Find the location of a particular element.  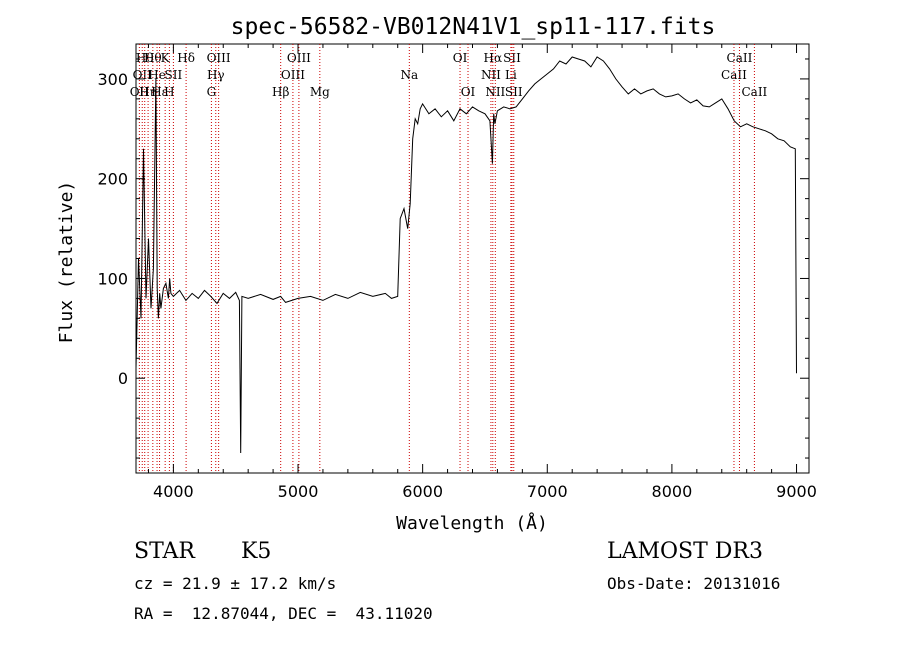

line-marker-label: K is located at coordinates (166, 58).